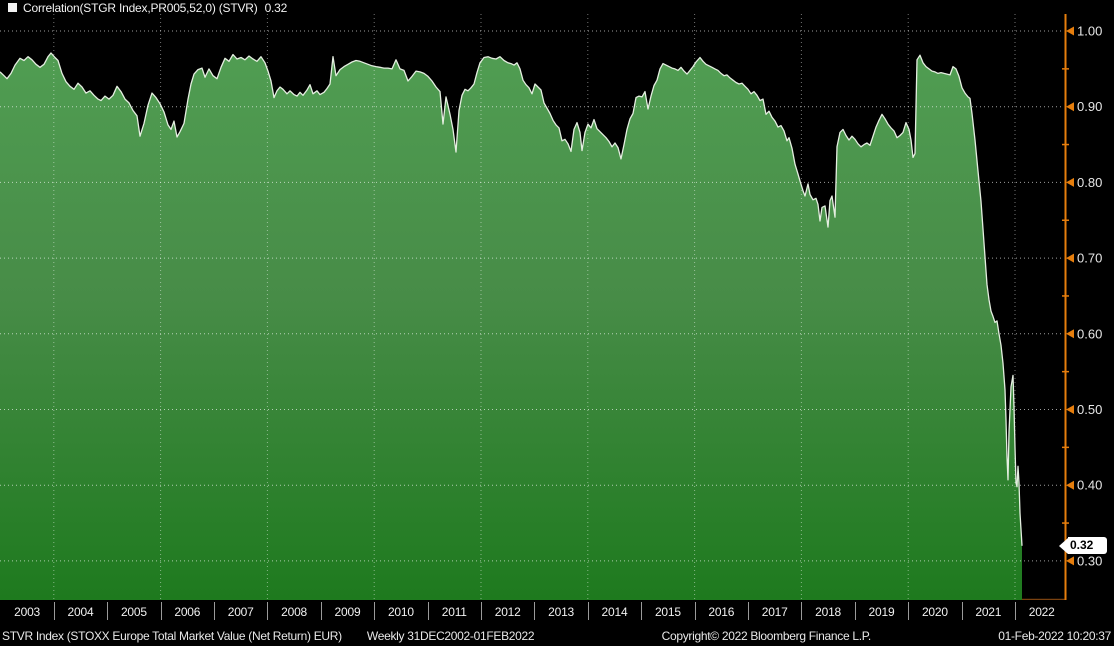  Describe the element at coordinates (988, 612) in the screenshot. I see `year-label: 2021` at that location.